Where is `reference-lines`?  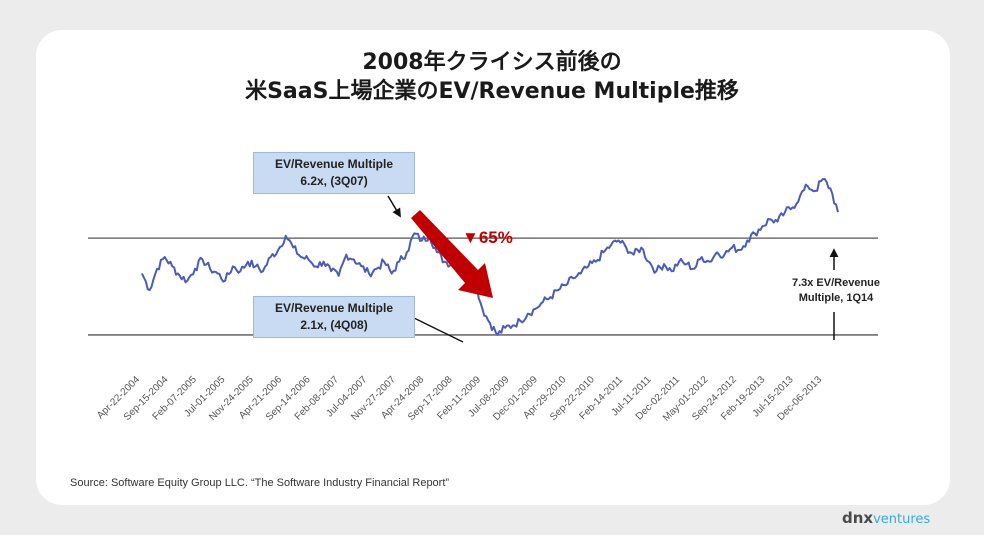
reference-lines is located at coordinates (483, 286).